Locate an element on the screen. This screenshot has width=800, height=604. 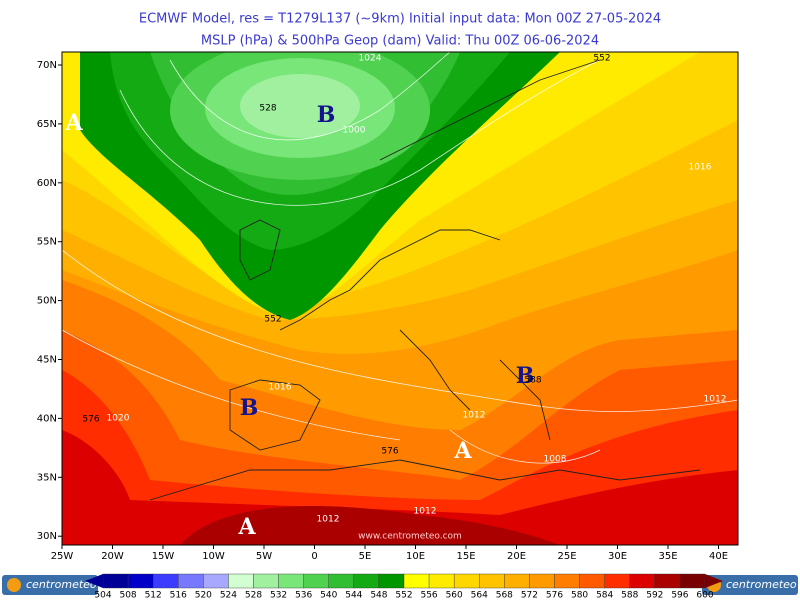
lon-label: 40E is located at coordinates (718, 556).